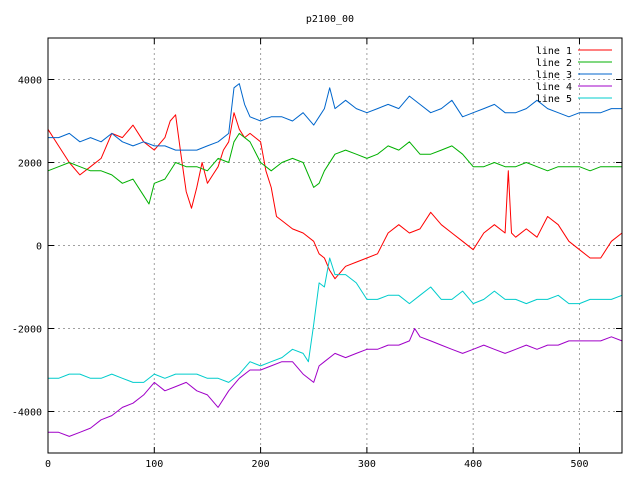 The width and height of the screenshot is (640, 484). I want to click on y-tick-label: 4000, so click(30, 81).